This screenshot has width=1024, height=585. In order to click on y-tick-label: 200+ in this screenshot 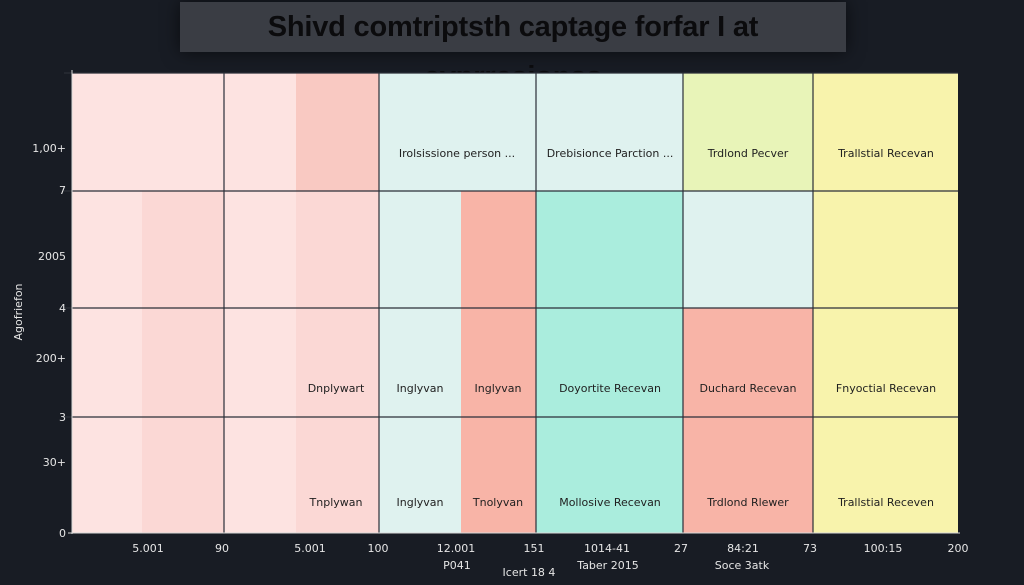, I will do `click(51, 358)`.